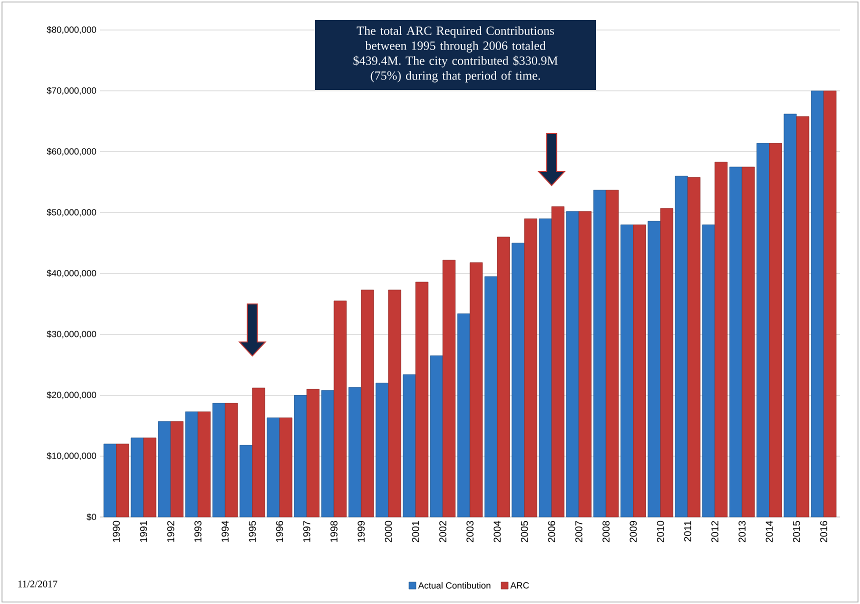 This screenshot has height=604, width=860. Describe the element at coordinates (606, 531) in the screenshot. I see `x-tick-label: 2008` at that location.